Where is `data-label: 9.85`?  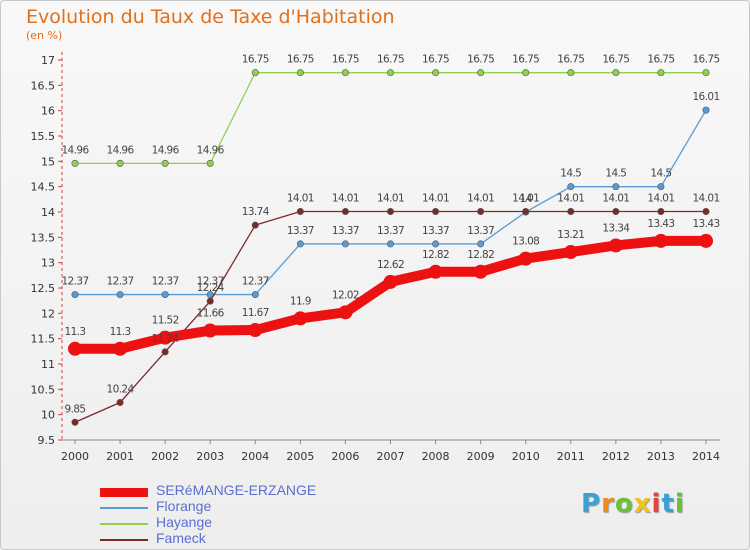 data-label: 9.85 is located at coordinates (75, 409).